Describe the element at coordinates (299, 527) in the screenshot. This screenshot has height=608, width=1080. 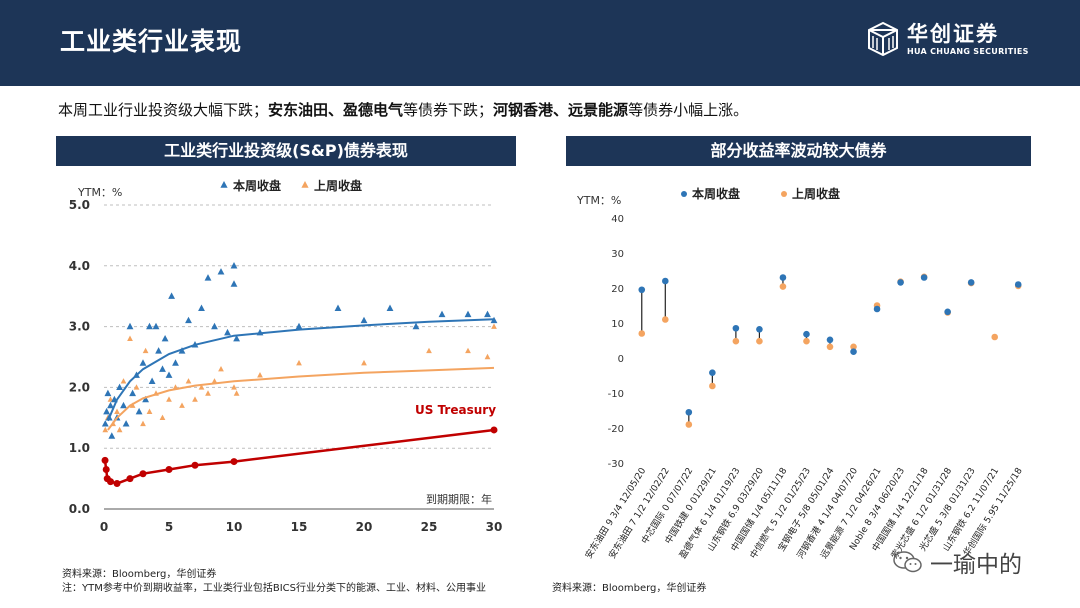
I see `x-tick-label: 15` at that location.